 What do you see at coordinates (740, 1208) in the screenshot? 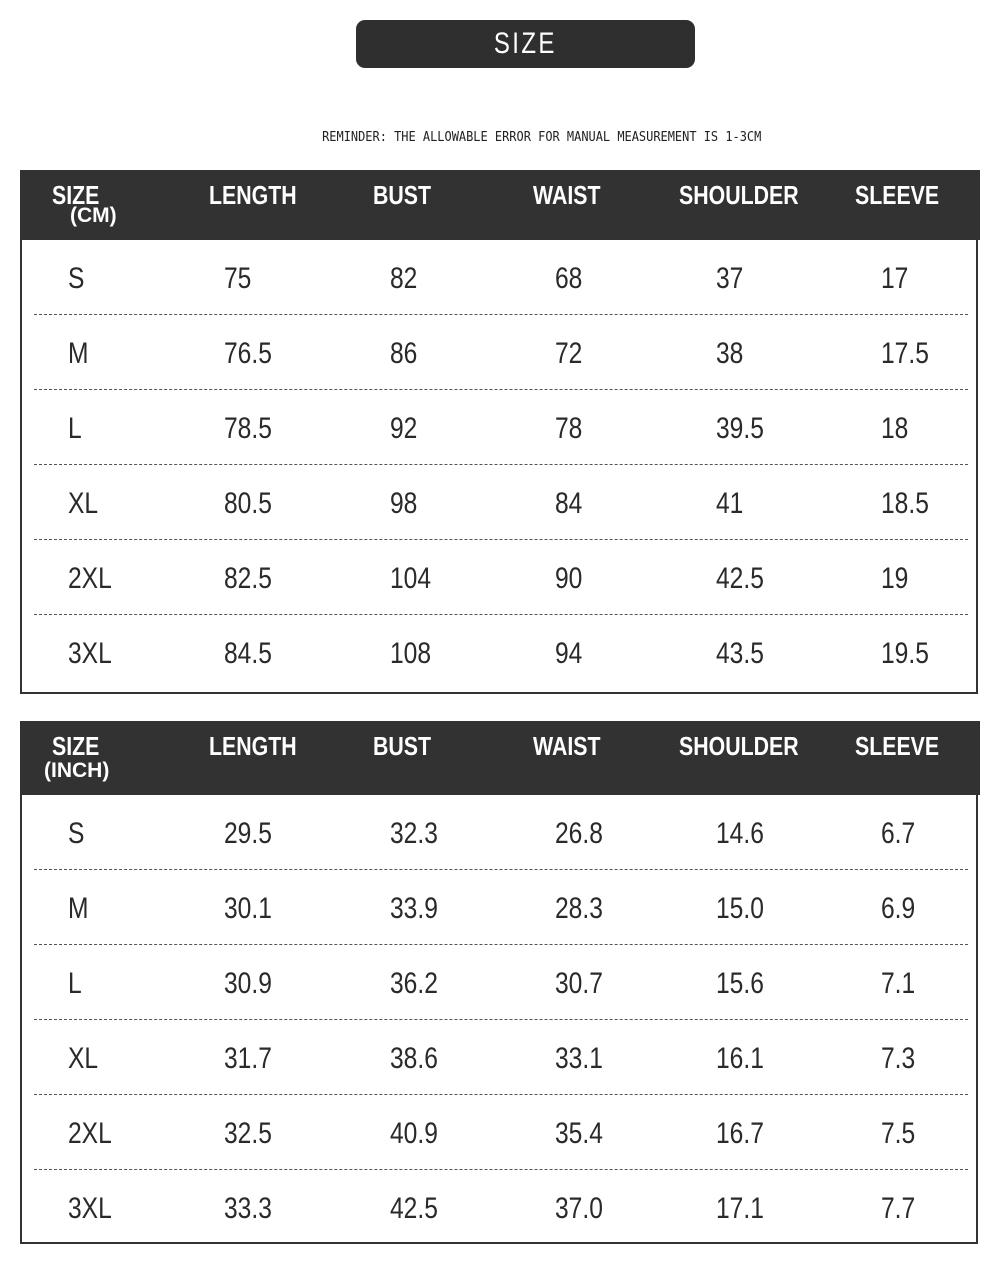
I see `cell-value: 17.1` at bounding box center [740, 1208].